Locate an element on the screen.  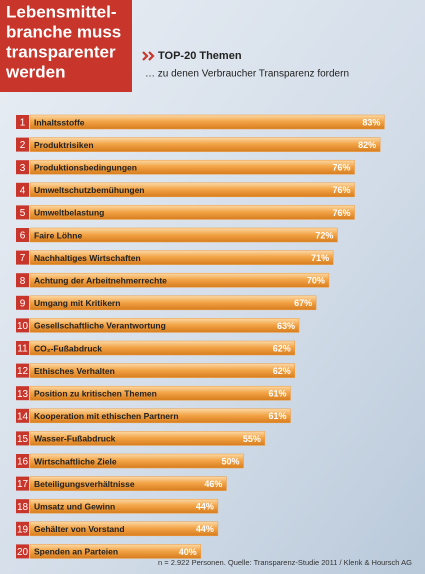
value-label: 44% is located at coordinates (205, 529).